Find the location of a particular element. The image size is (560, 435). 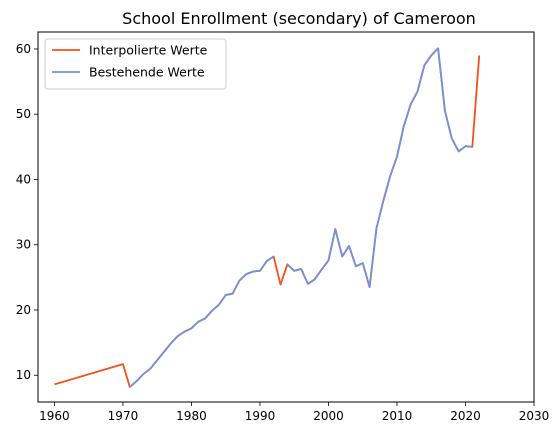

x-tick-label: 2030 is located at coordinates (534, 416).